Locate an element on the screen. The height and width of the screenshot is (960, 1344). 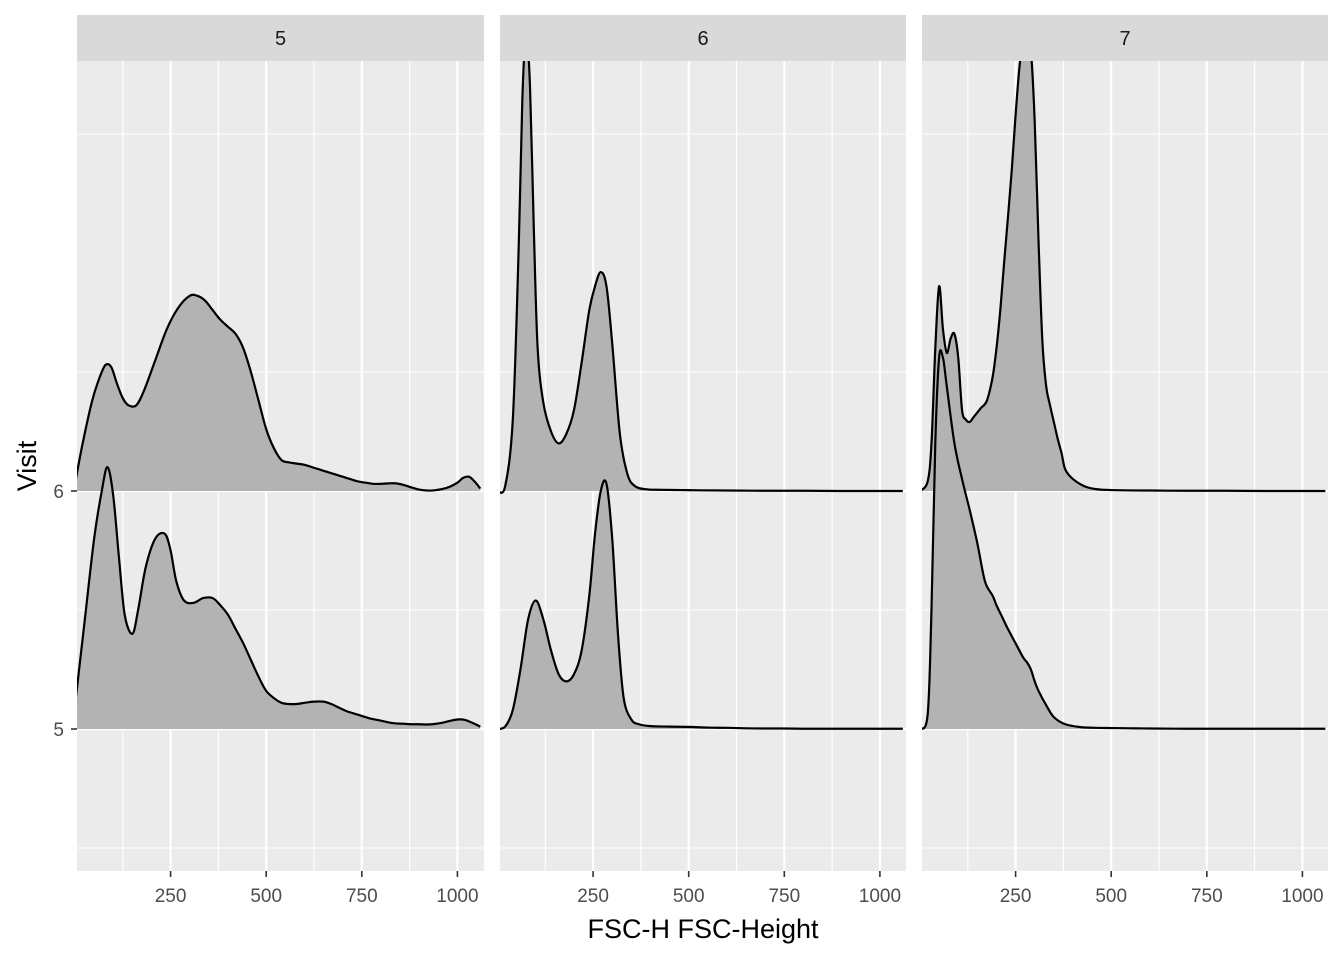
y-axis: 56 is located at coordinates (65, 611).